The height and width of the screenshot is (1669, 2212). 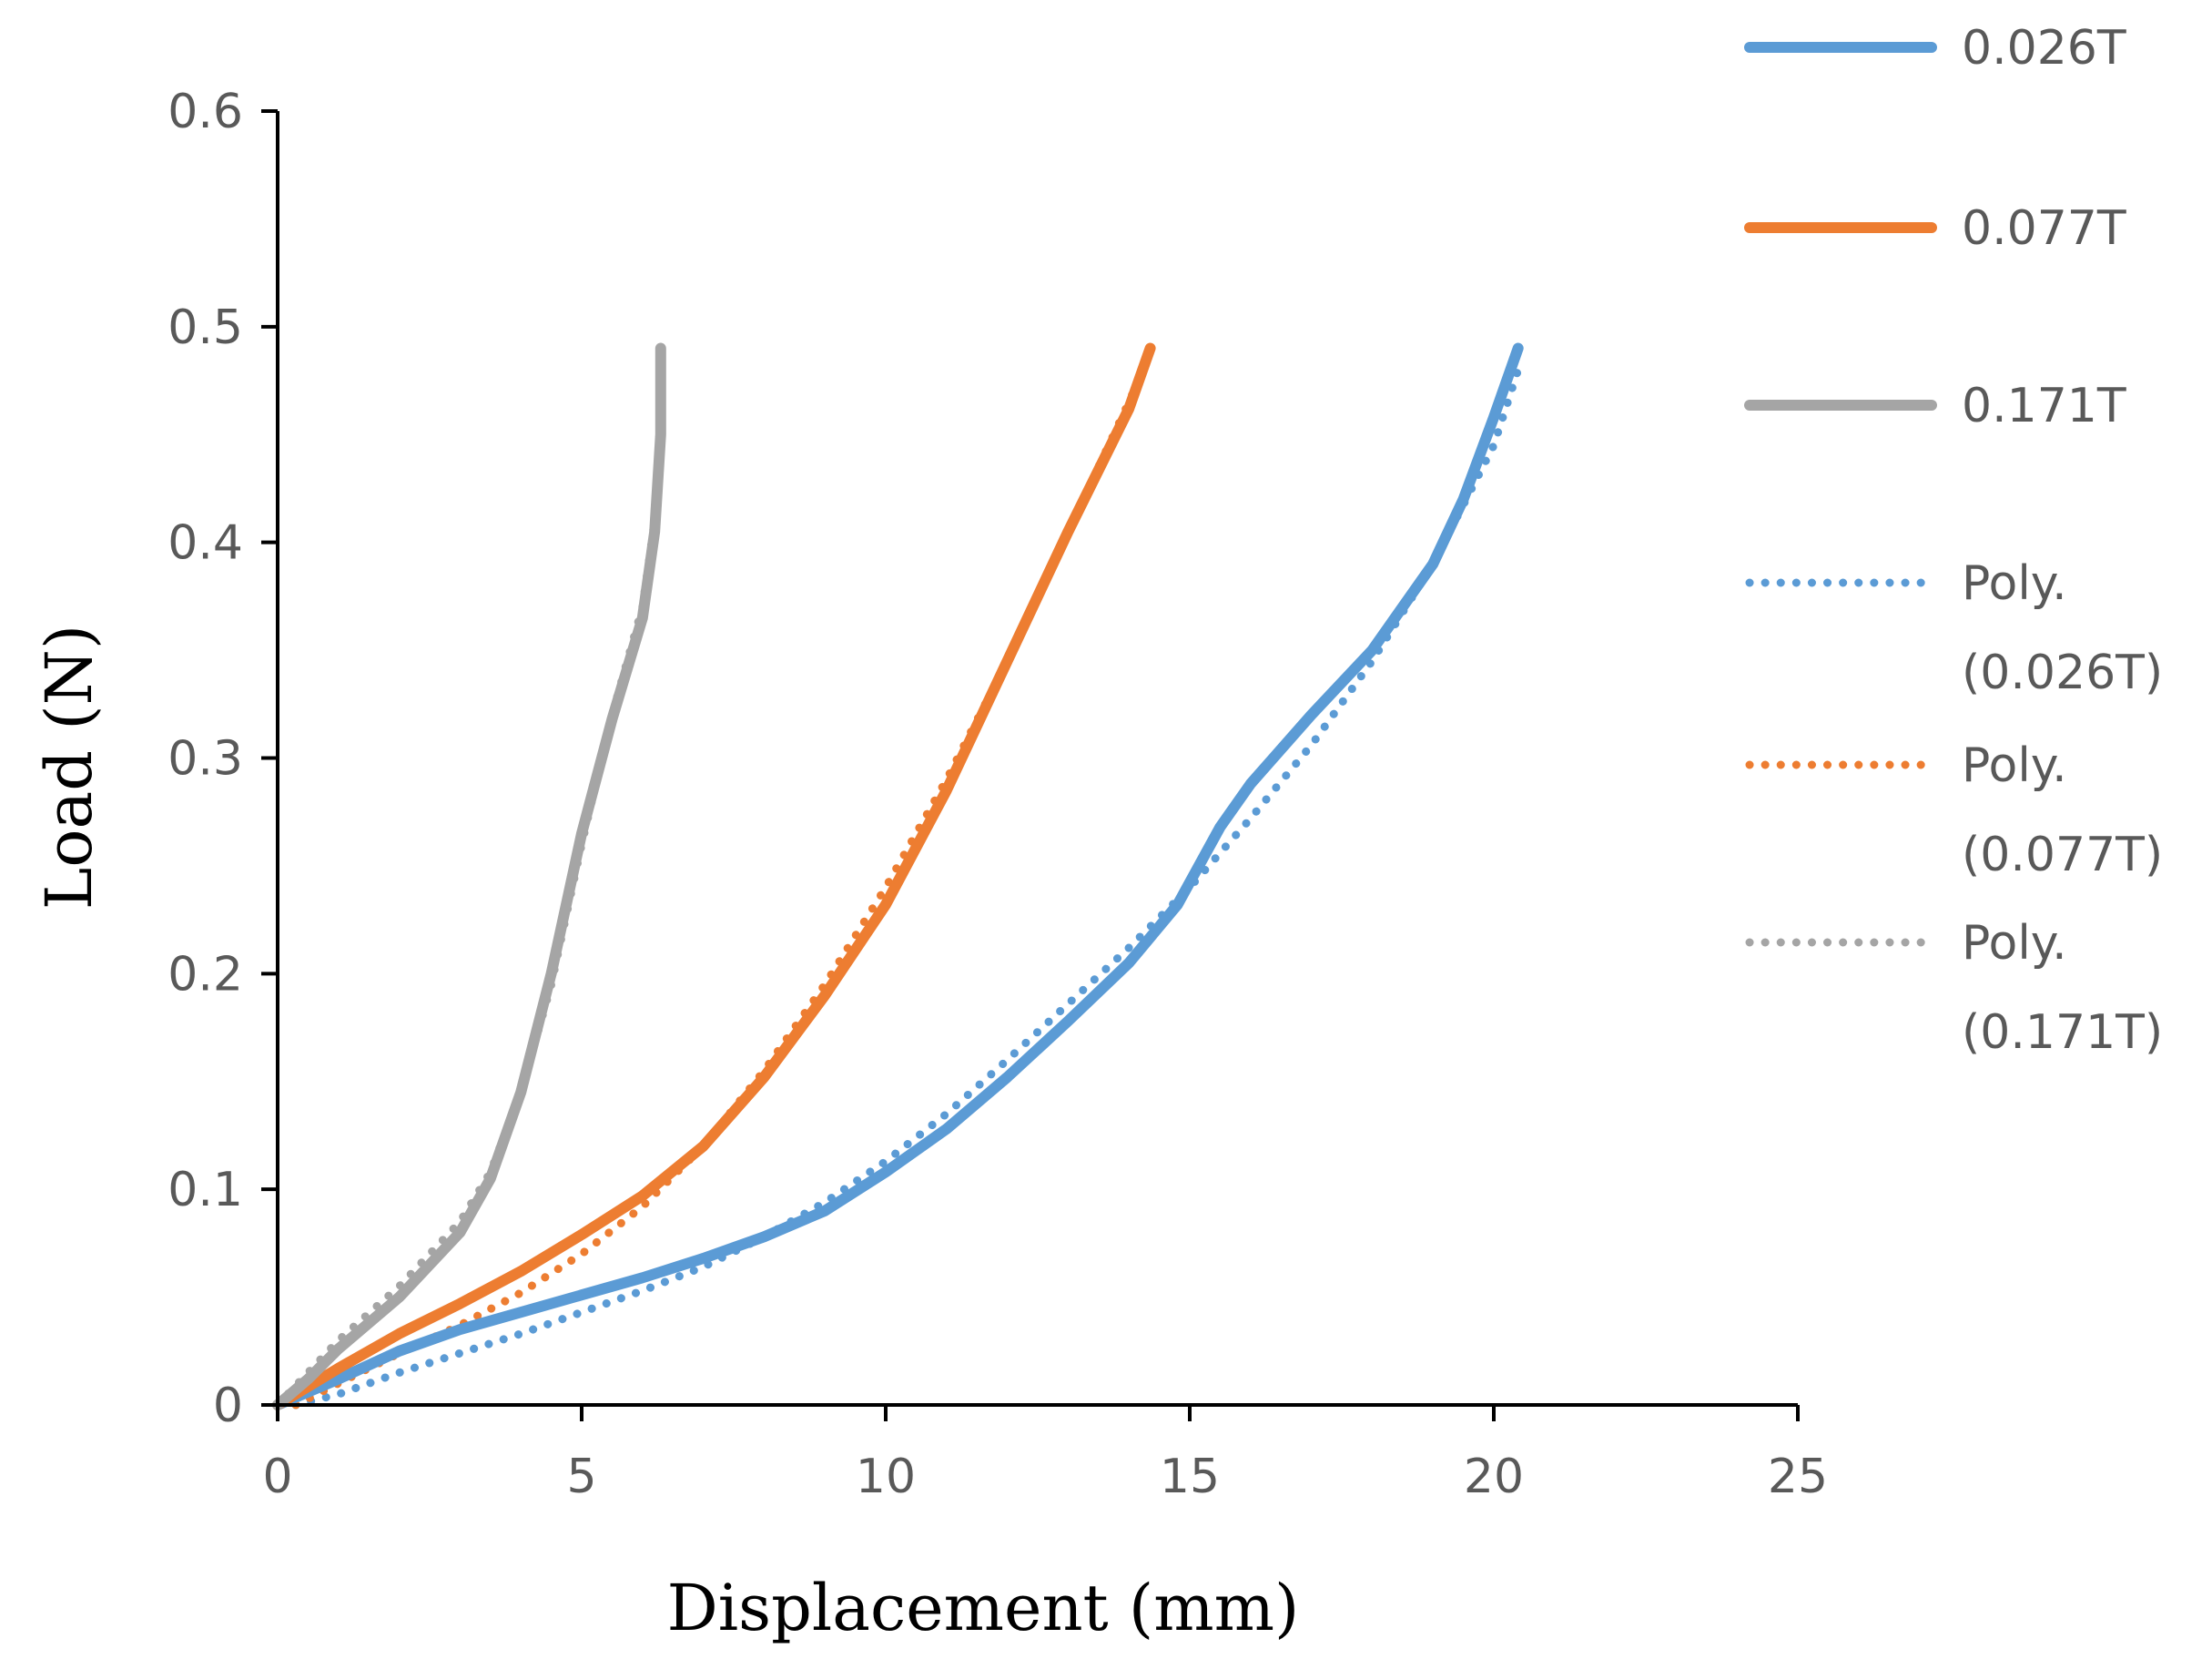 What do you see at coordinates (205, 760) in the screenshot?
I see `y-tick-label: 0.3` at bounding box center [205, 760].